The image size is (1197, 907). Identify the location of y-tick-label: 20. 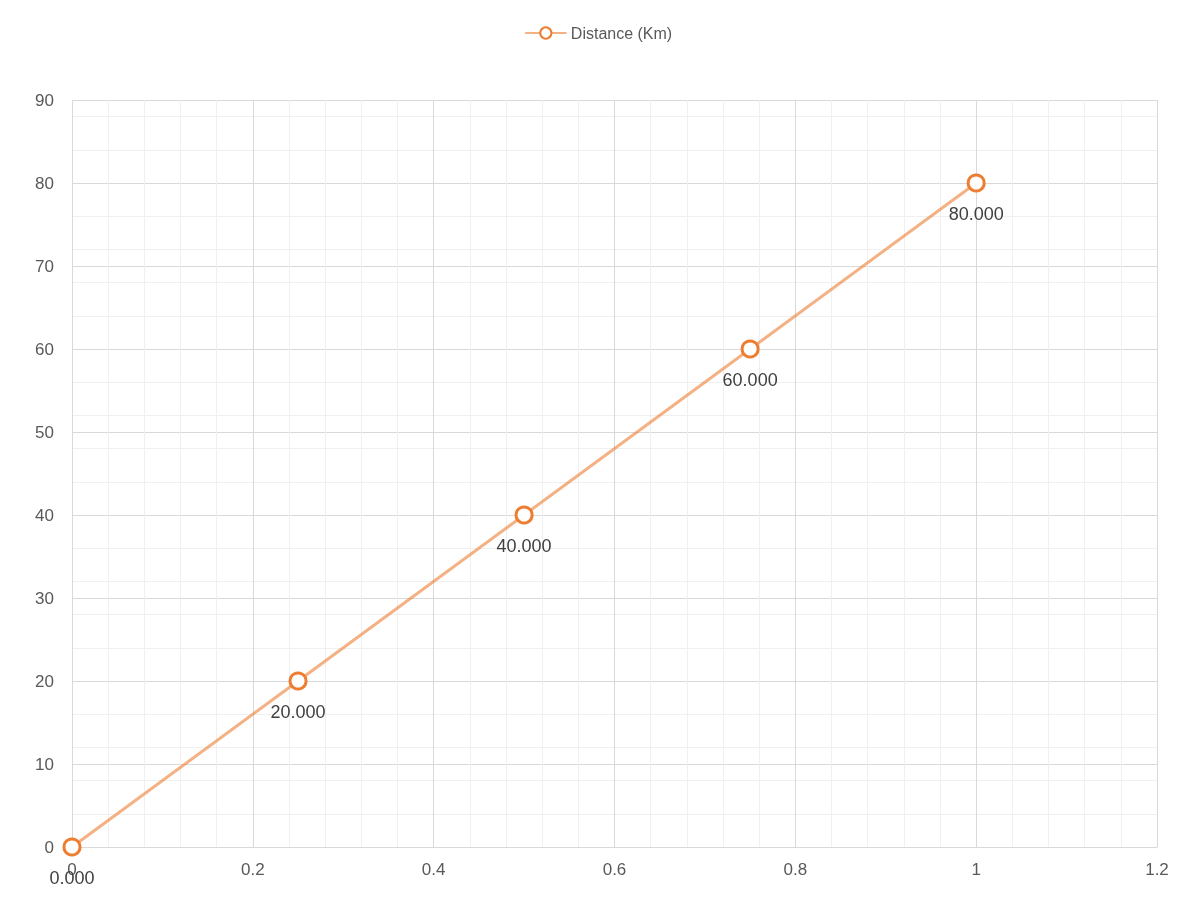
(44, 681).